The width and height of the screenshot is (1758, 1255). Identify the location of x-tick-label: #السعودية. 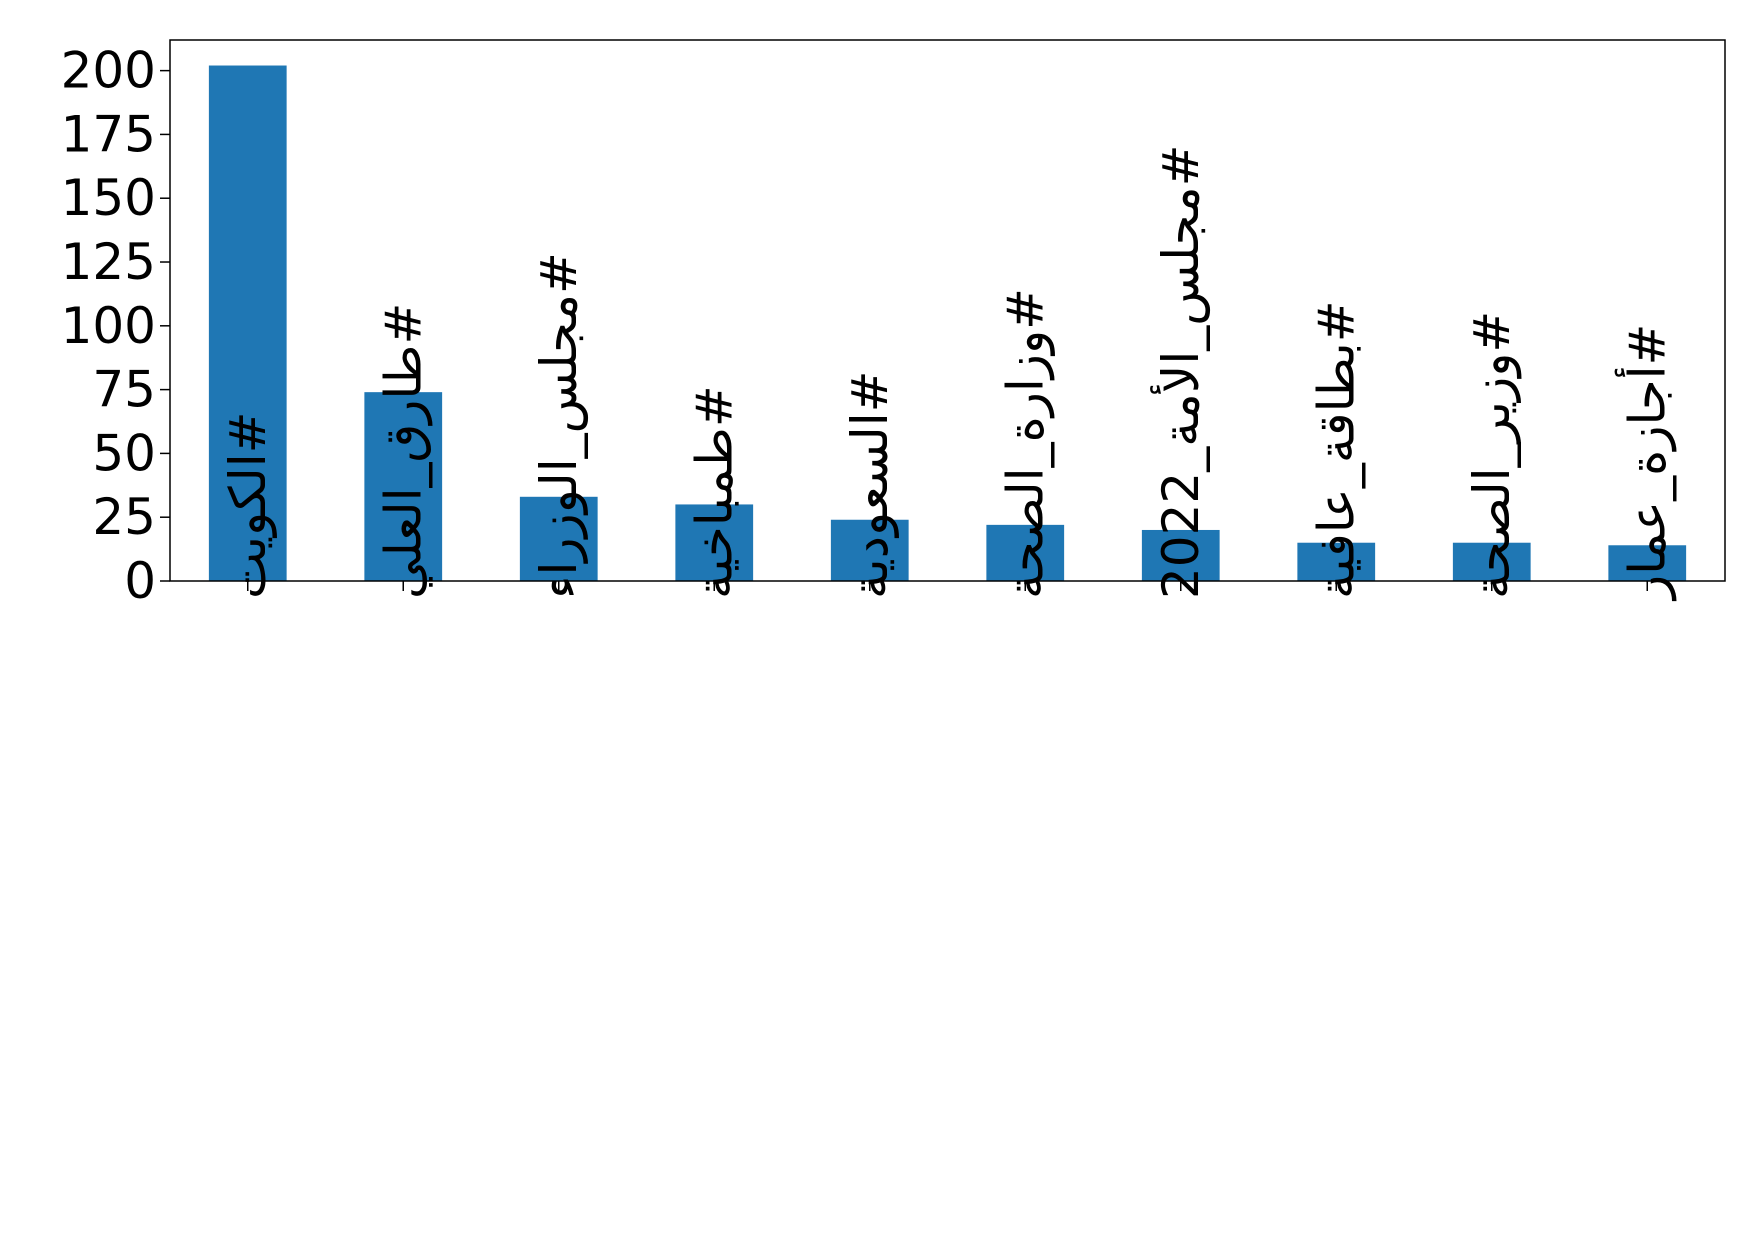
(870, 484).